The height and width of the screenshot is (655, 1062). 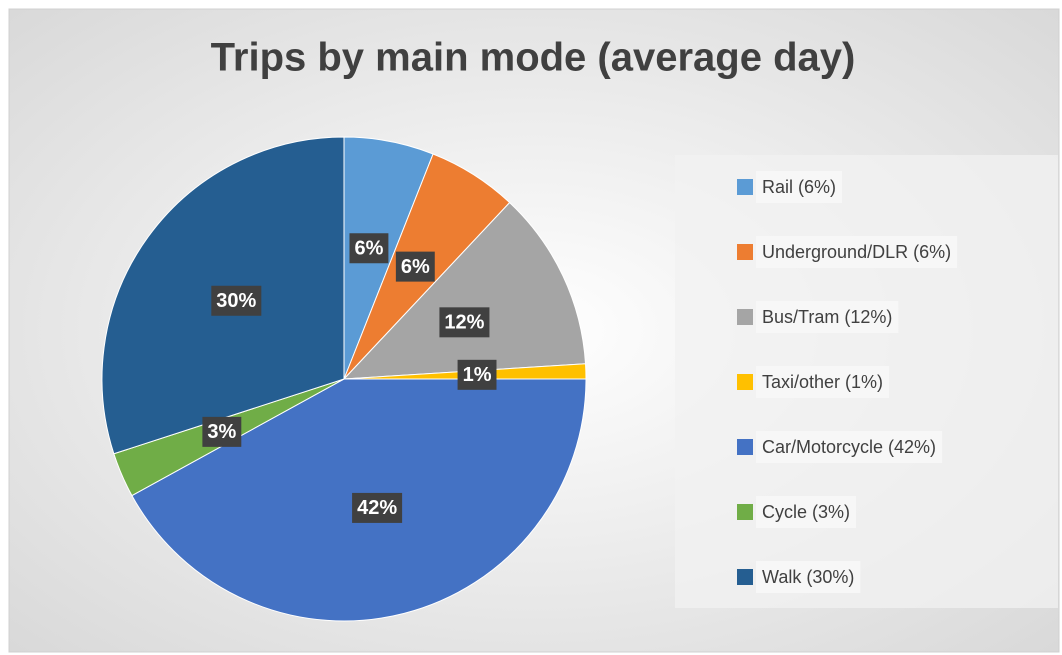 I want to click on legend-label: Car/Motorcycle (42%), so click(x=849, y=447).